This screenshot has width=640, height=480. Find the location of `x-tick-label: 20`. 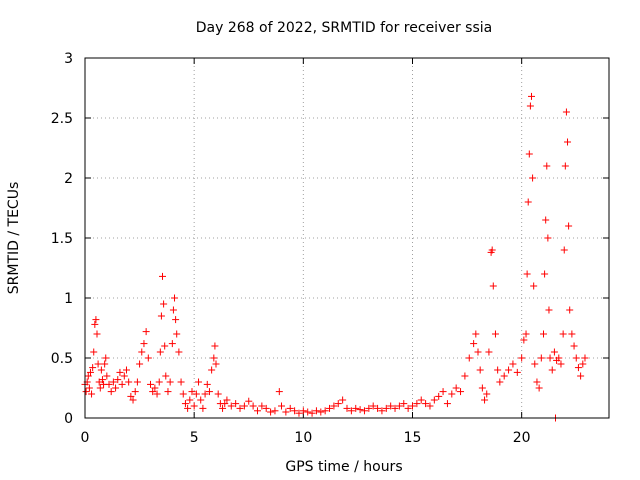

x-tick-label: 20 is located at coordinates (522, 438).